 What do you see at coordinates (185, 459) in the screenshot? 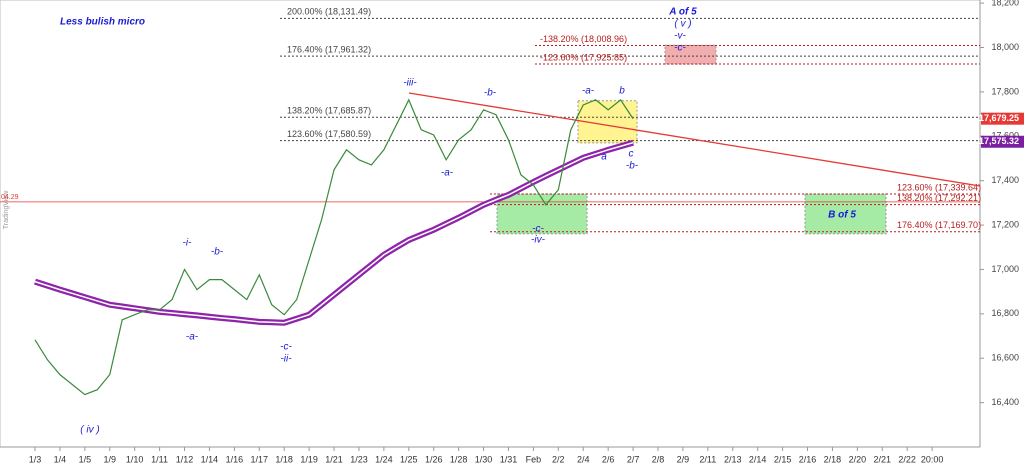
I see `x-tick-label: 1/12` at bounding box center [185, 459].